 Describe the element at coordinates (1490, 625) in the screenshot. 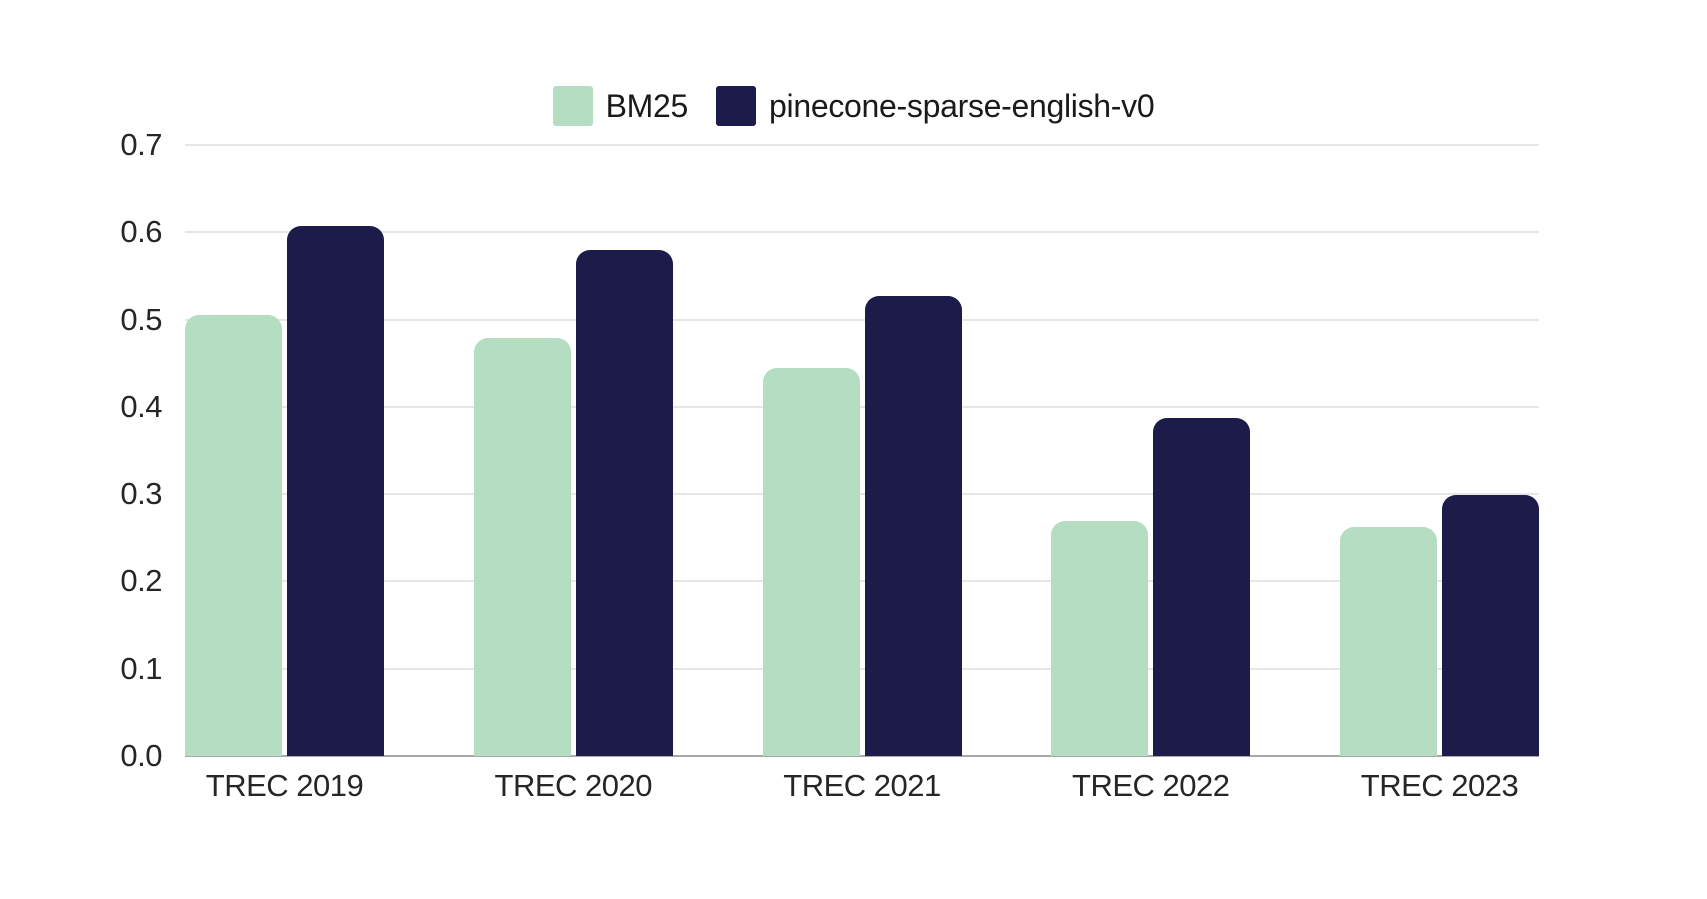

I see `bar-trec-2023-pinecone-sparse-english-v0` at that location.